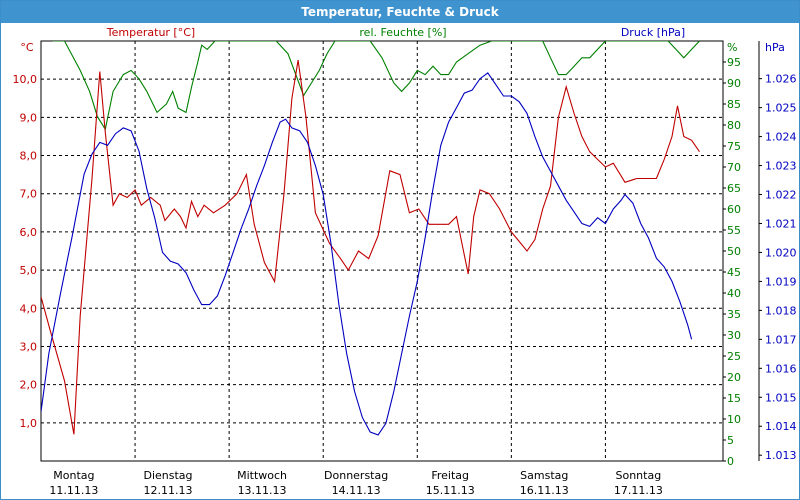 The image size is (800, 500). What do you see at coordinates (638, 490) in the screenshot?
I see `date-label: 17.11.13` at bounding box center [638, 490].